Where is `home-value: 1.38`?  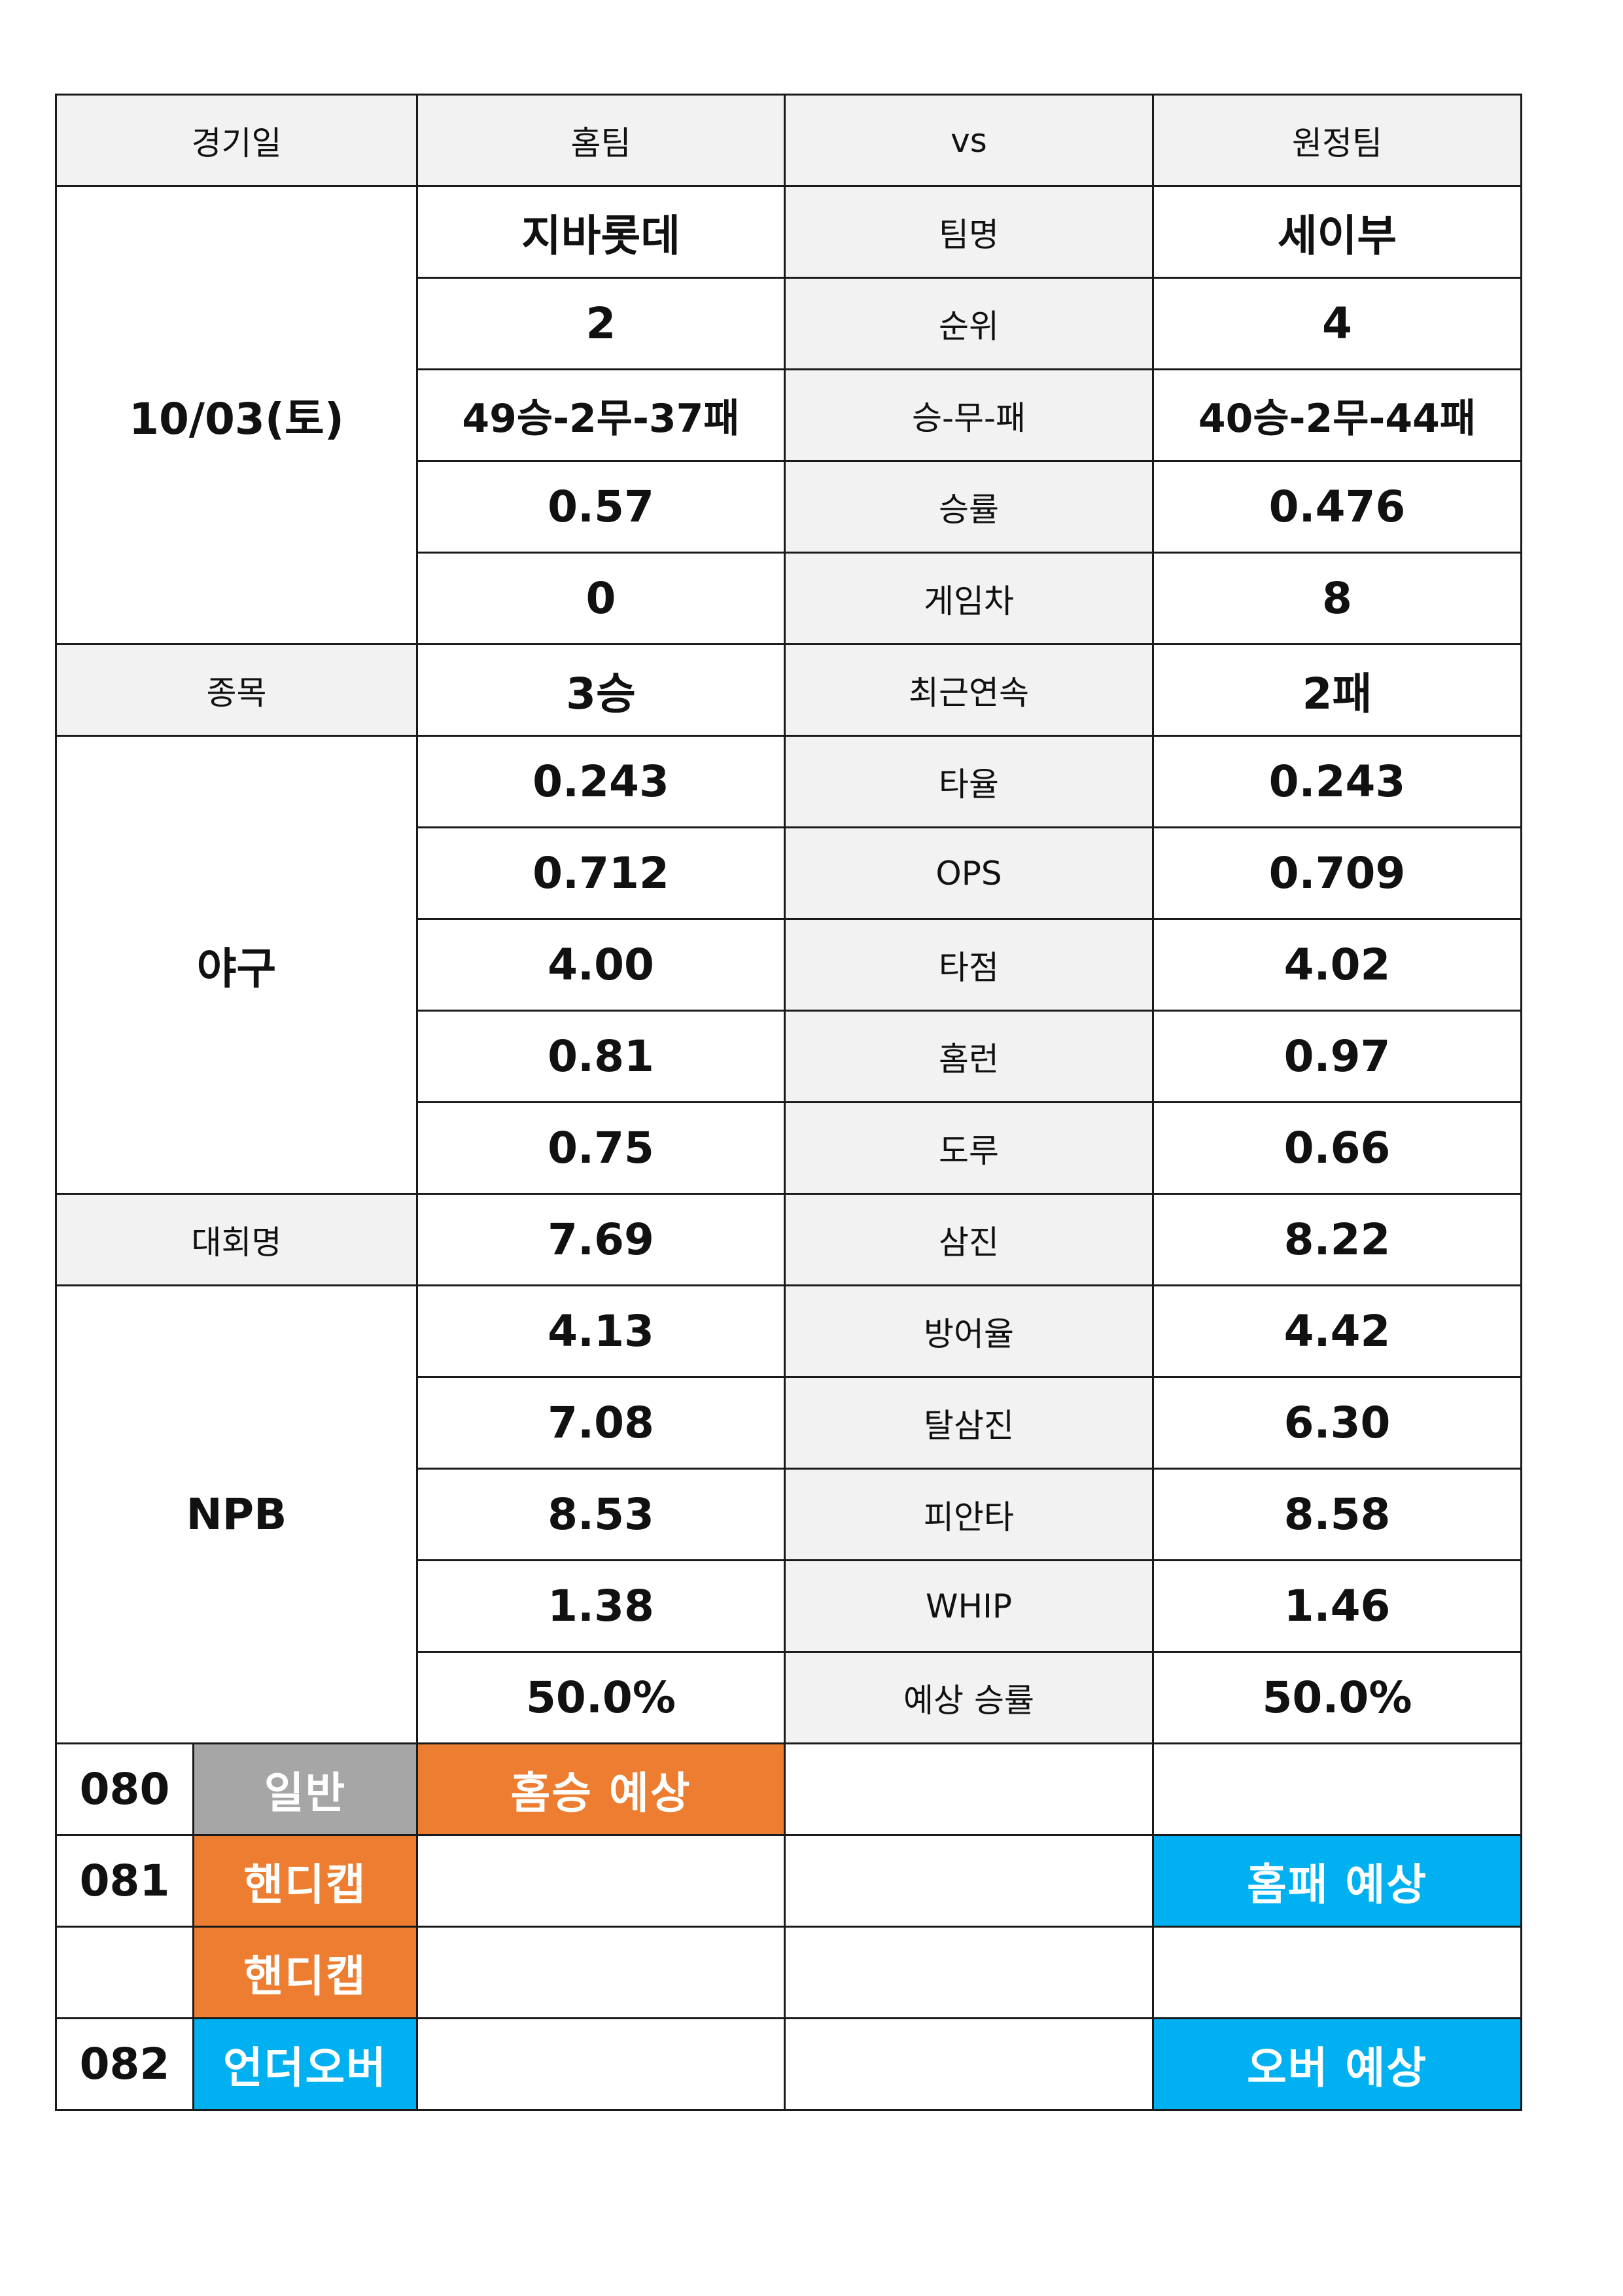
home-value: 1.38 is located at coordinates (601, 1606).